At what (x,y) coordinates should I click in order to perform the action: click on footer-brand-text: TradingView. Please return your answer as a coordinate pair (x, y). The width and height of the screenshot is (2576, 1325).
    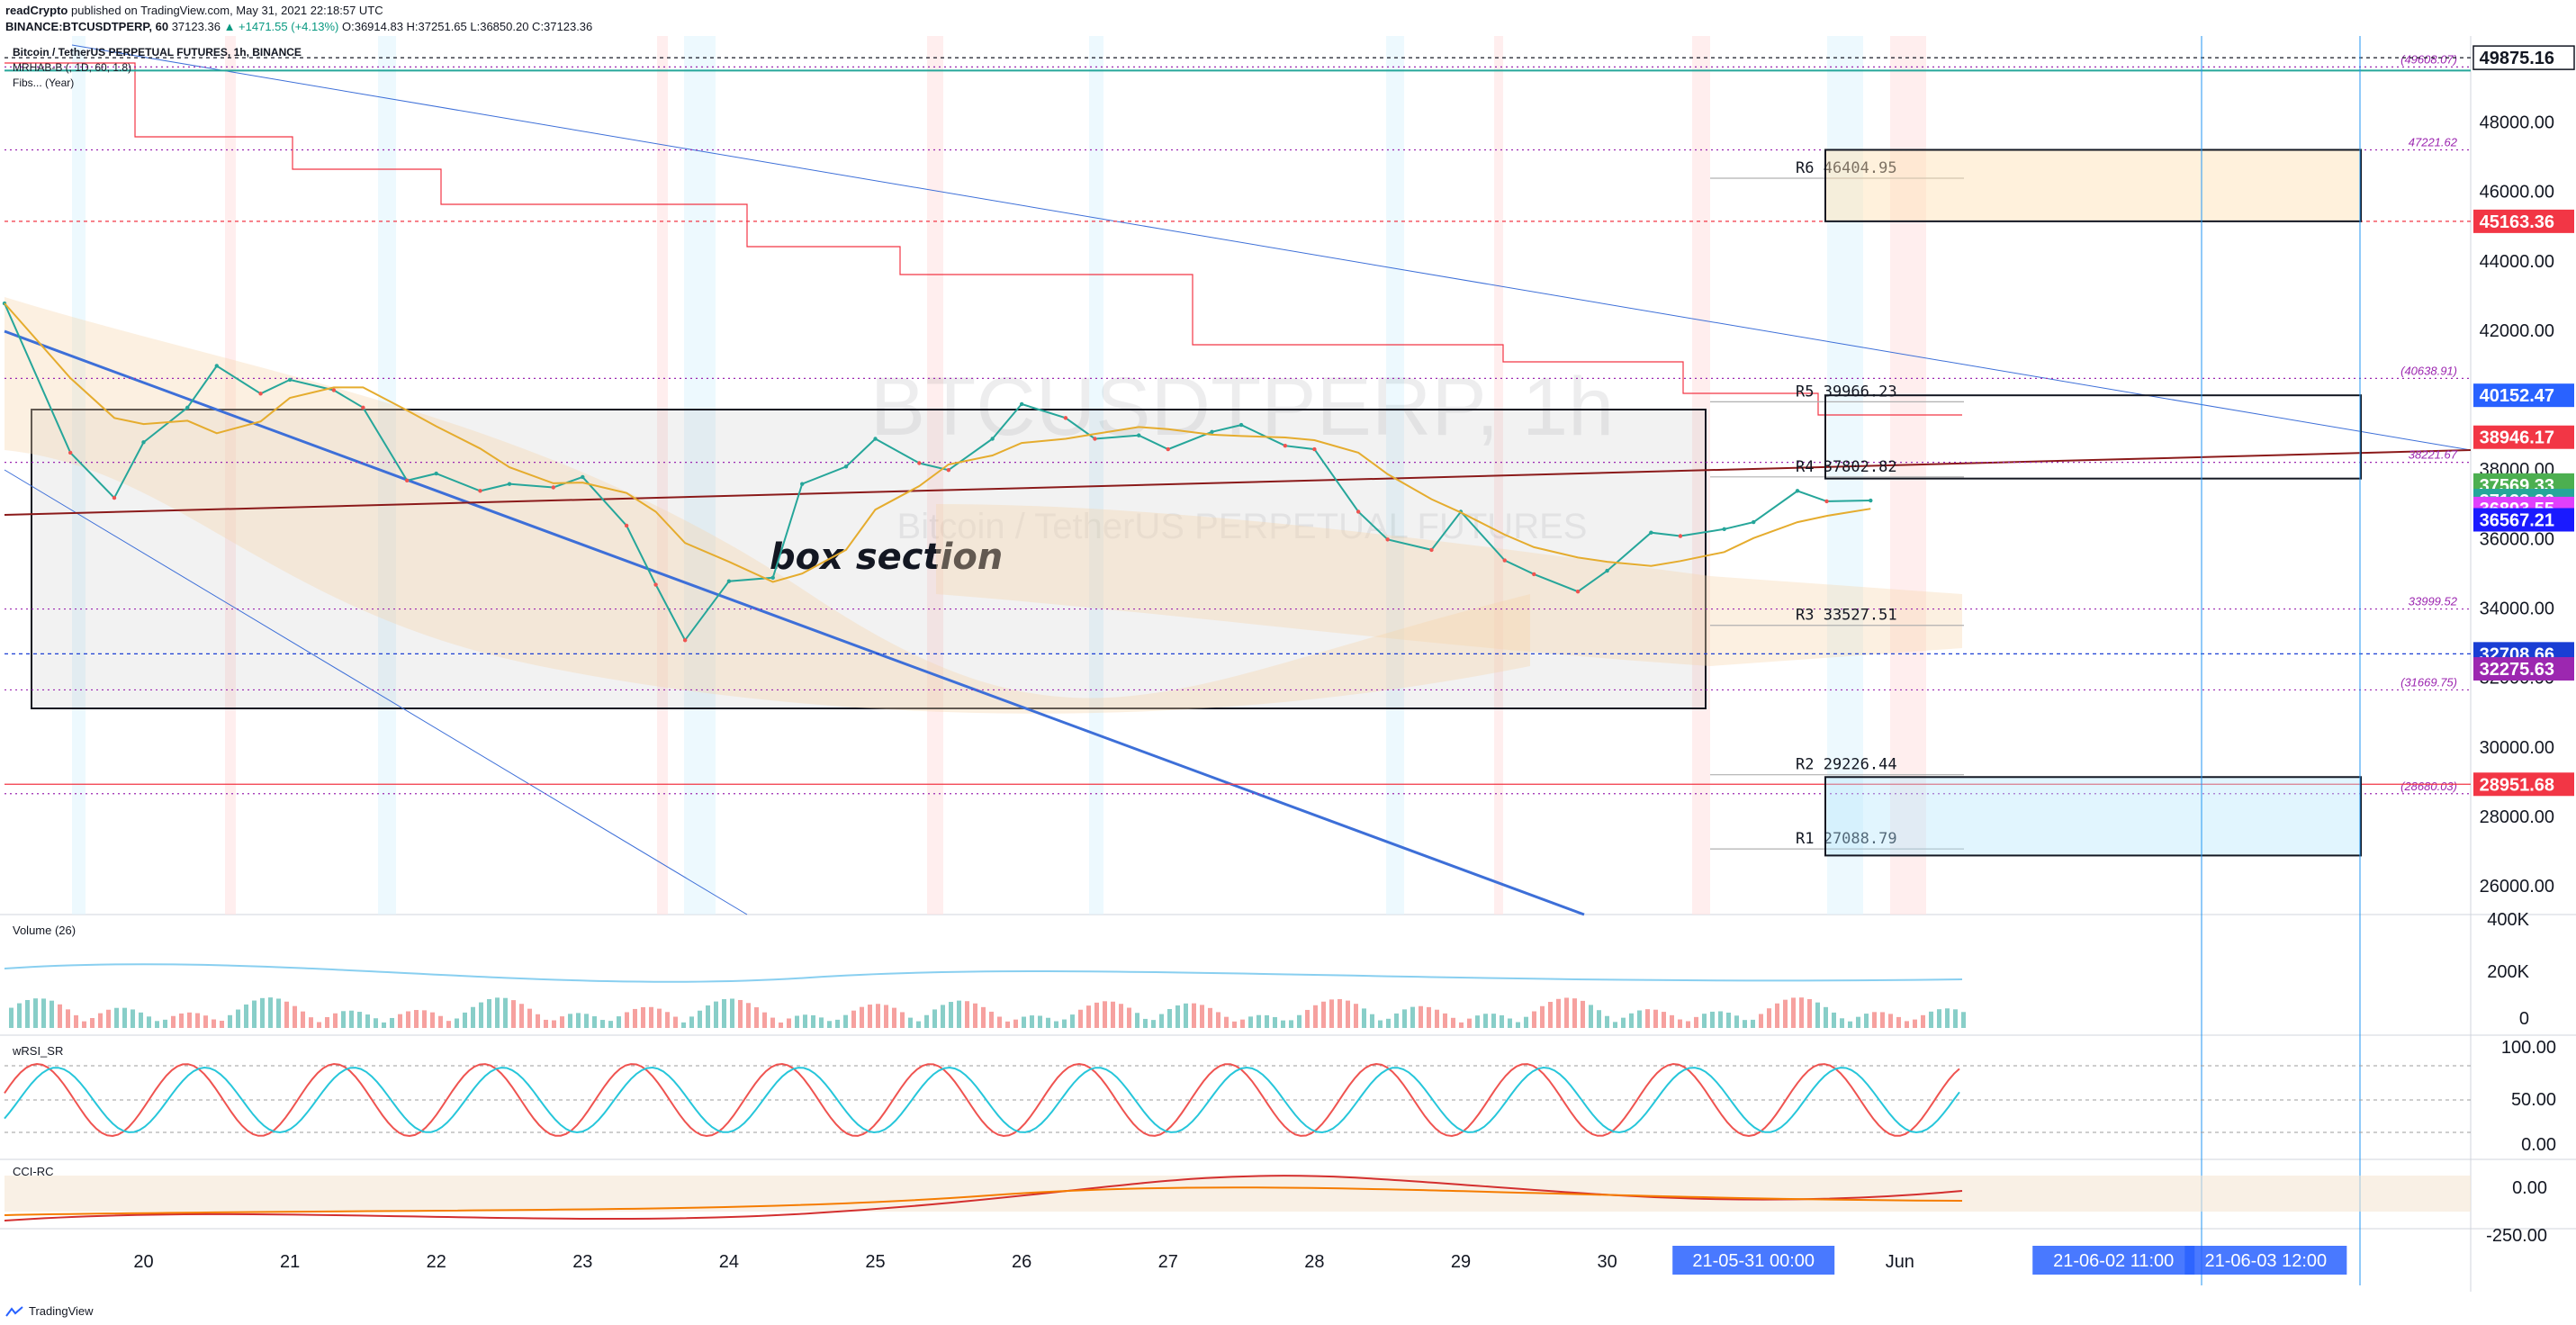
    Looking at the image, I should click on (61, 1311).